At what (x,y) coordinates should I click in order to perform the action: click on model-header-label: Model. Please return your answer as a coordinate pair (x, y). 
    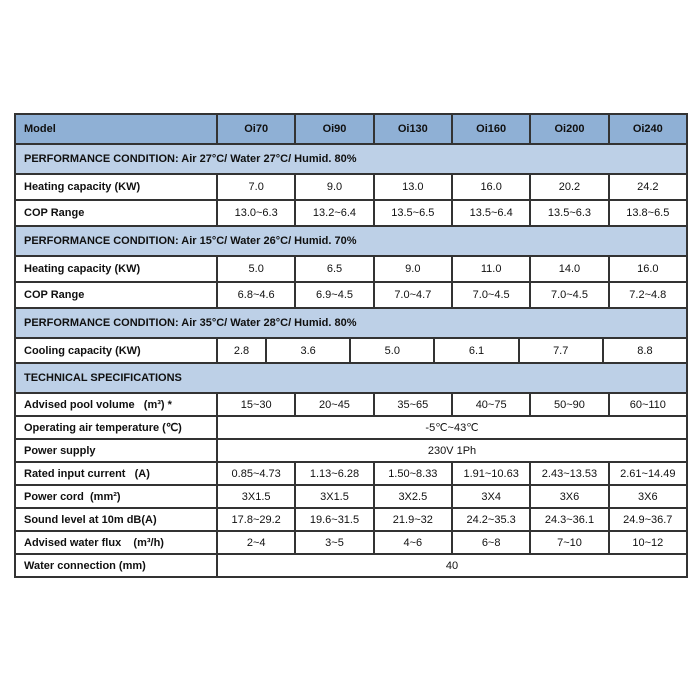
    Looking at the image, I should click on (40, 129).